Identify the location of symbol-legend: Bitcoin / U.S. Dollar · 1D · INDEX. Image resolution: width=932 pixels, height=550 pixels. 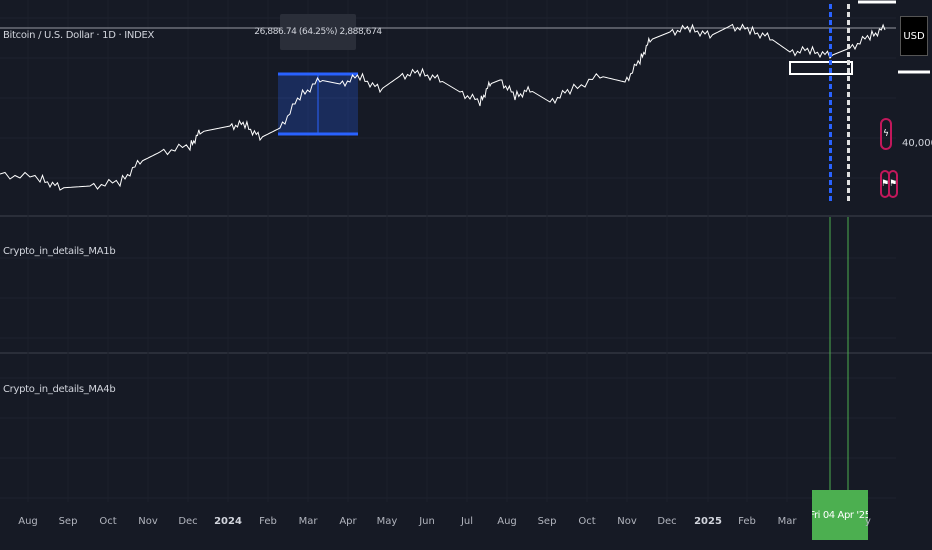
(79, 35).